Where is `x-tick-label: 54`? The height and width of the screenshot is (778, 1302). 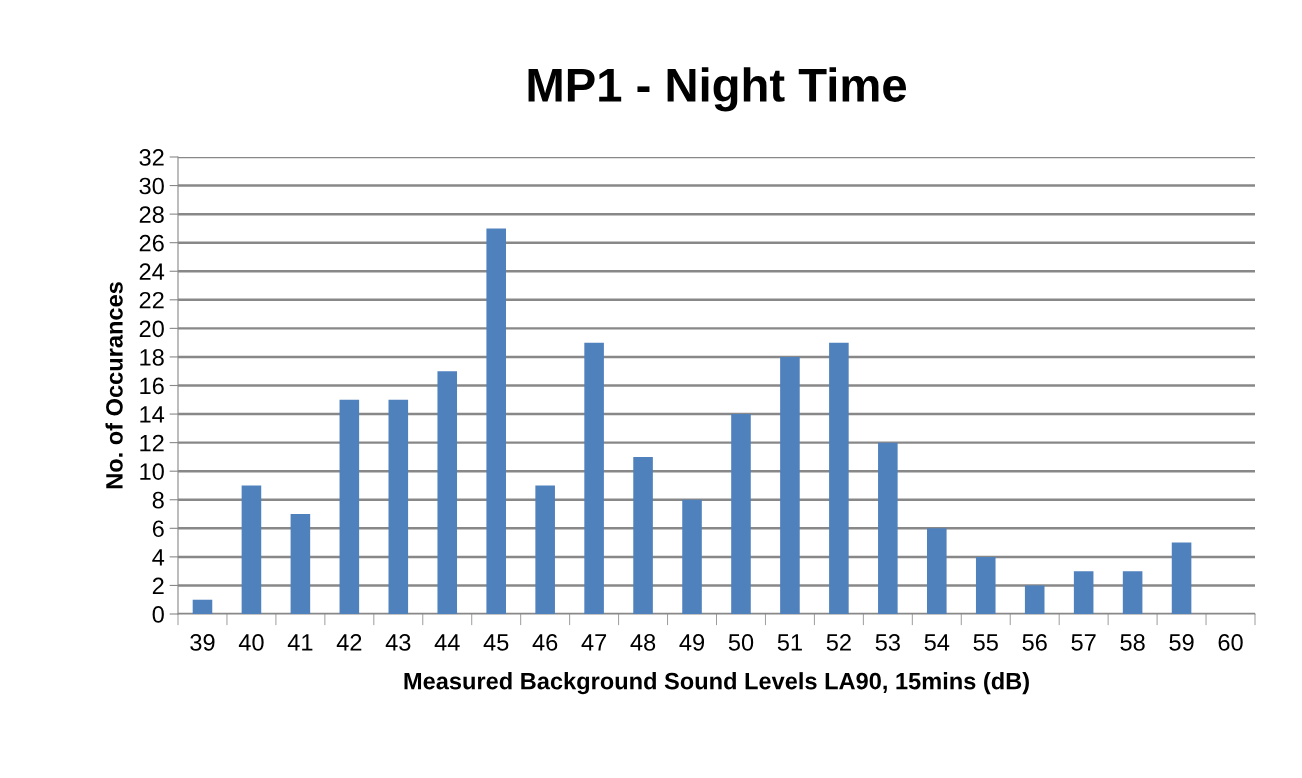
x-tick-label: 54 is located at coordinates (937, 642).